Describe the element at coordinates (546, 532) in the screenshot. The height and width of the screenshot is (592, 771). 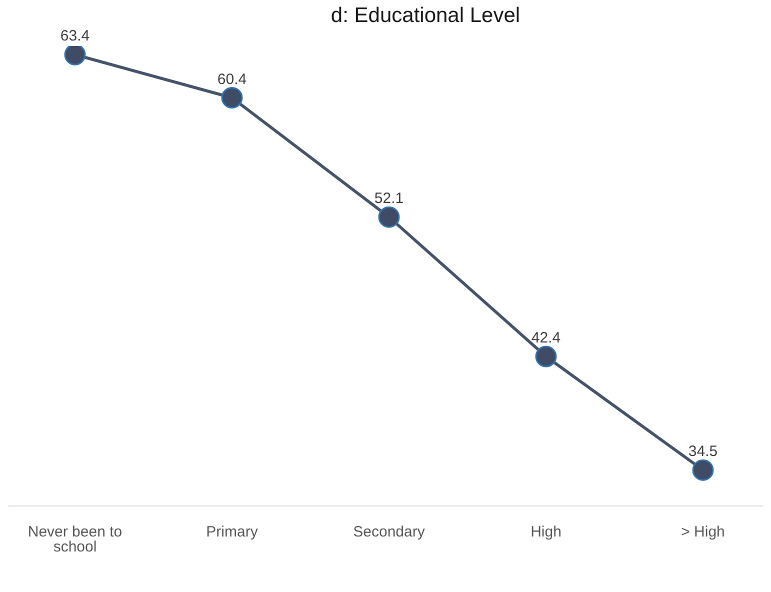
I see `x-tick-label: High` at that location.